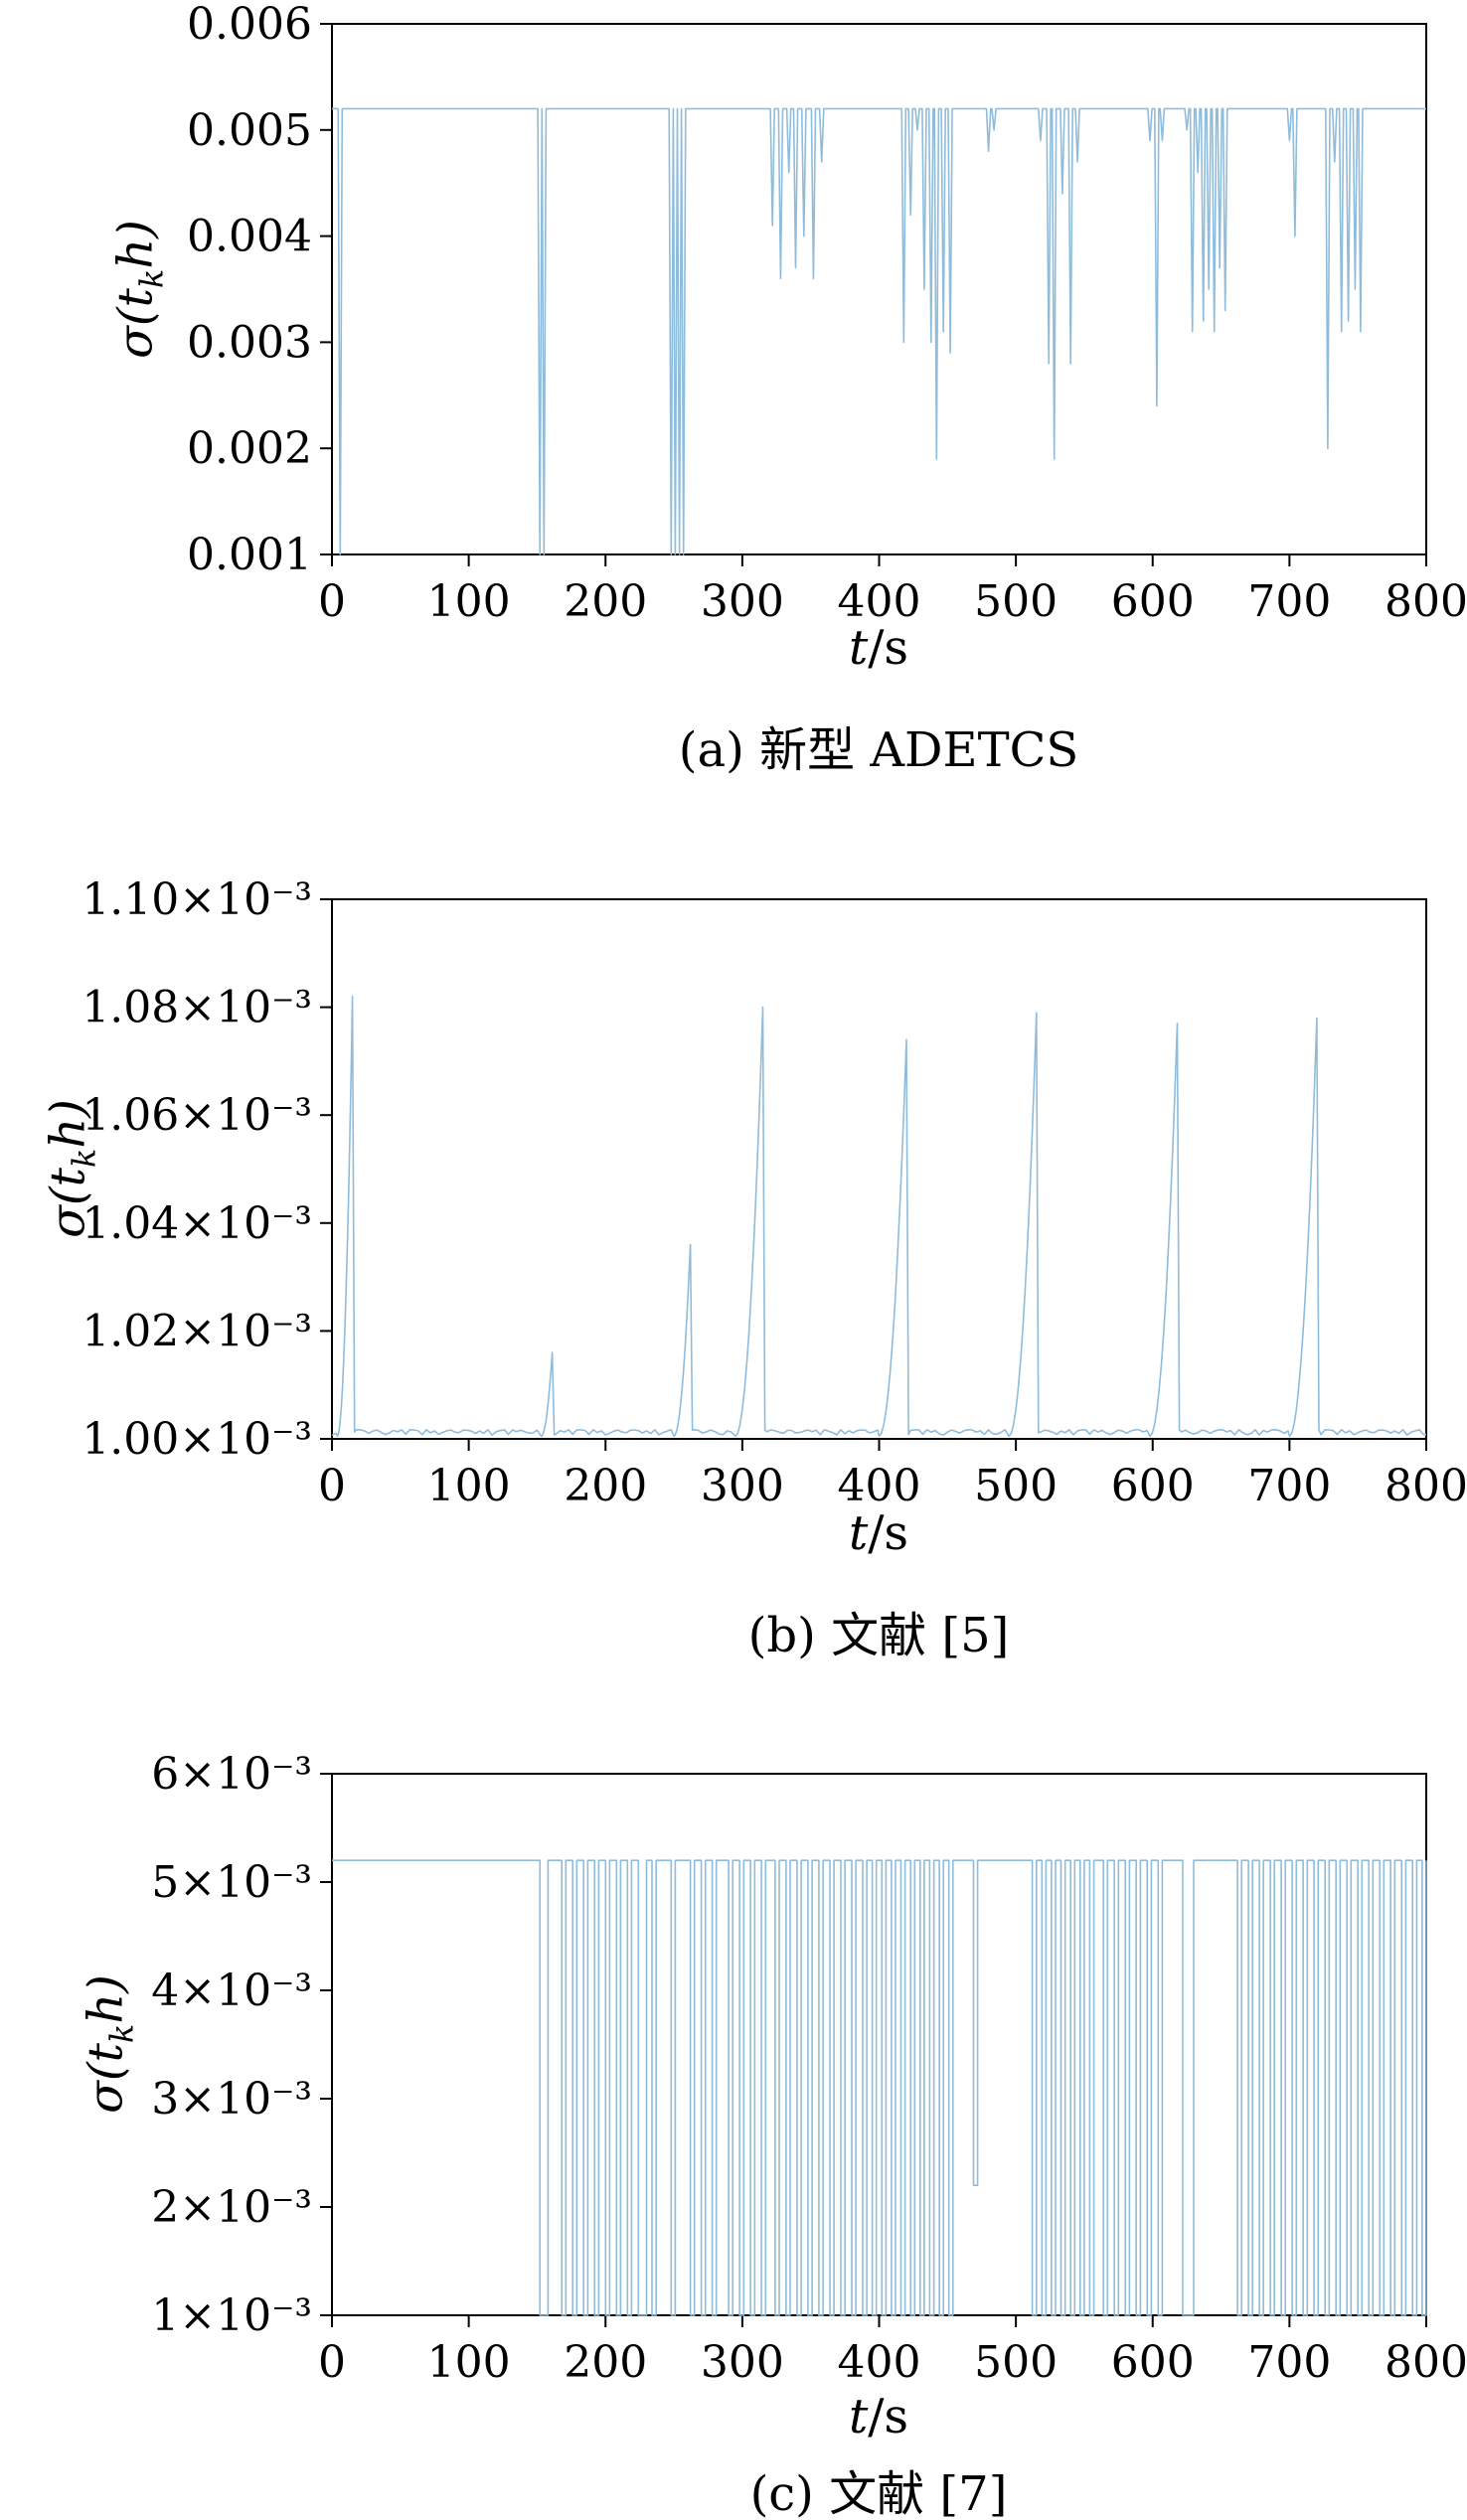 This screenshot has height=2520, width=1467. What do you see at coordinates (249, 237) in the screenshot?
I see `svg-text: 0.004` at bounding box center [249, 237].